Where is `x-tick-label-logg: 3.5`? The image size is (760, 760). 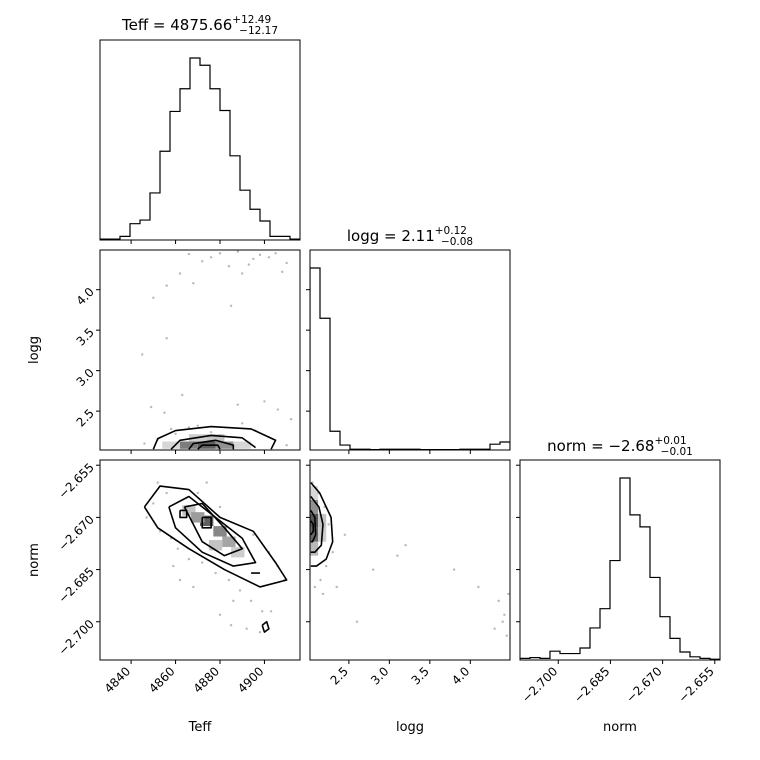
x-tick-label-logg: 3.5 is located at coordinates (420, 675).